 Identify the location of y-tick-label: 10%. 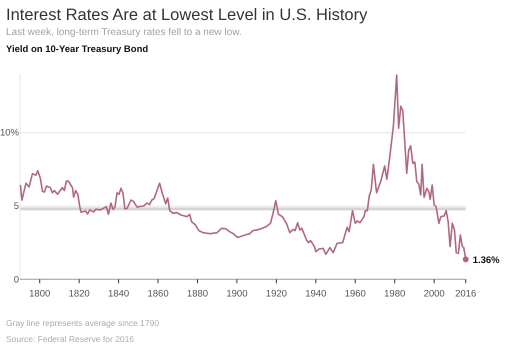
(10, 133).